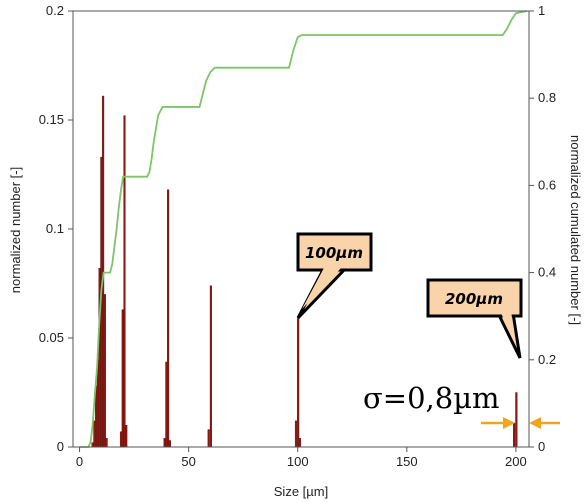 This screenshot has width=587, height=503. Describe the element at coordinates (188, 461) in the screenshot. I see `x-tick-label-1: 50` at that location.